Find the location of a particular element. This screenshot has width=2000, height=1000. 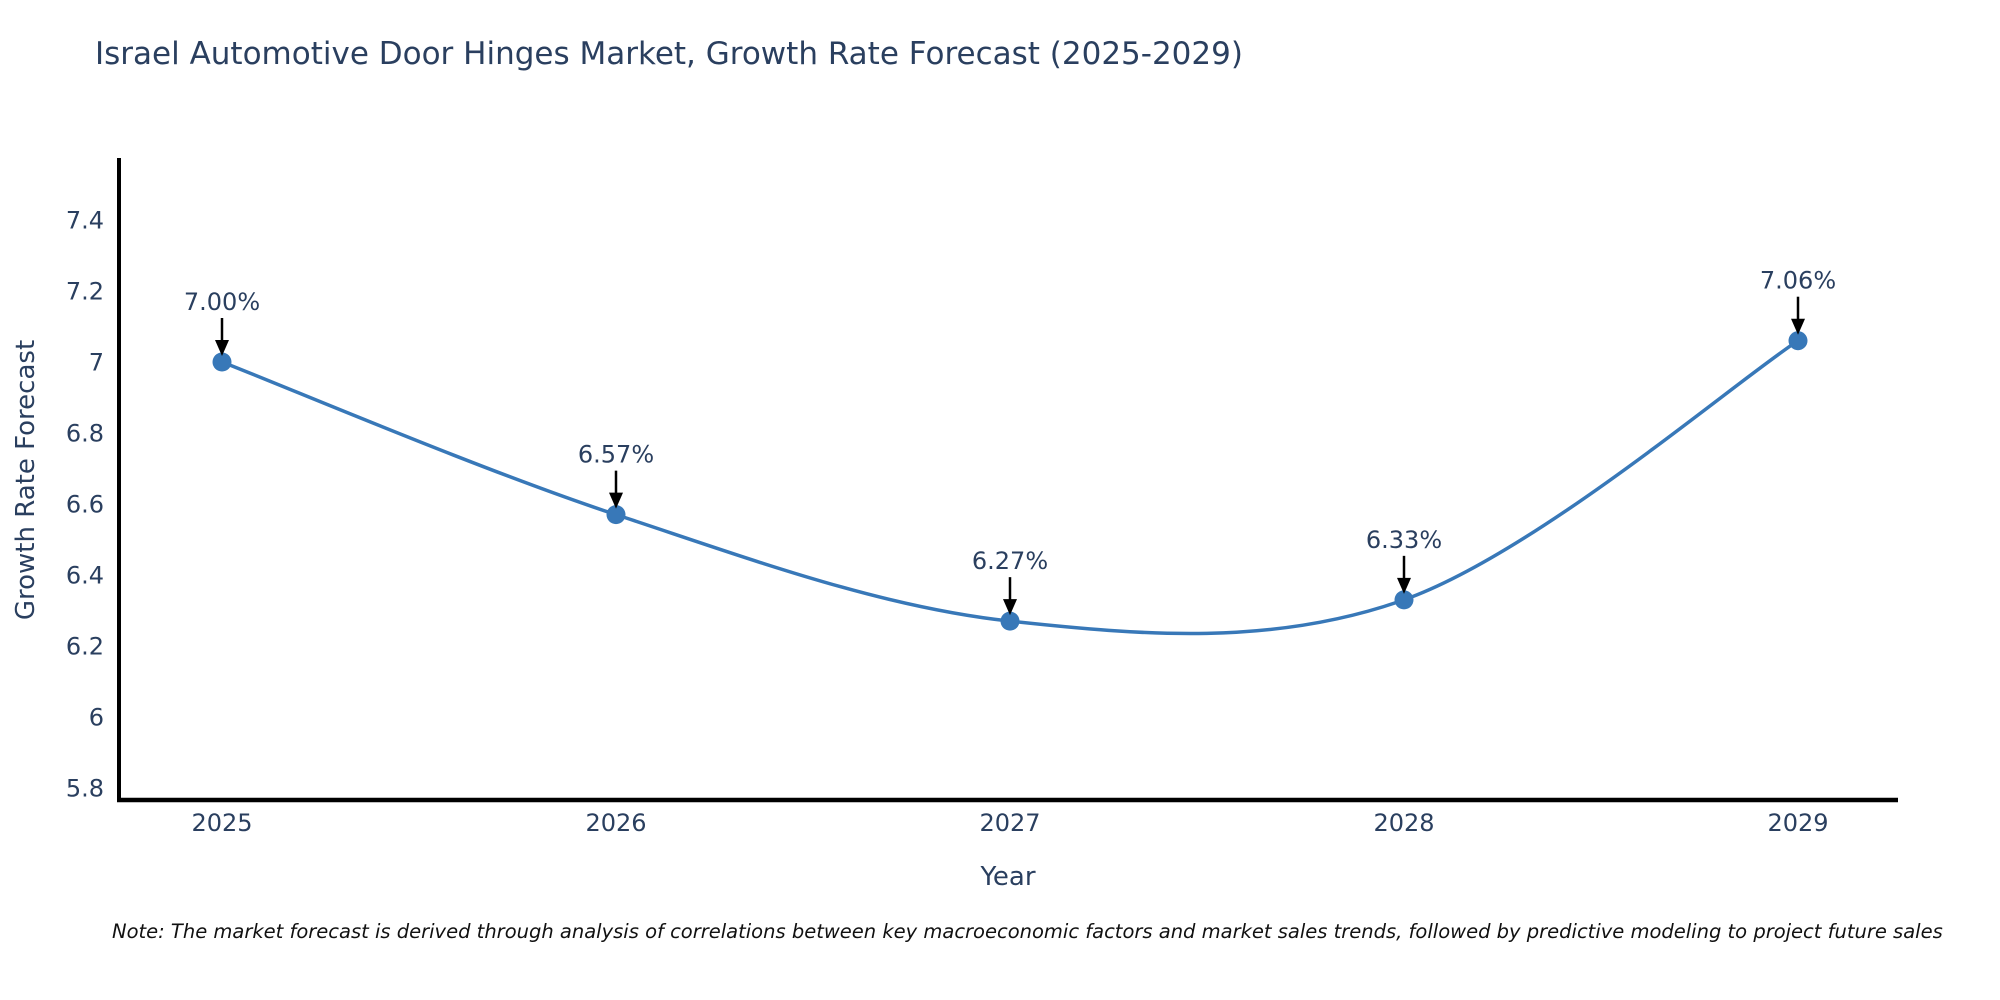

y-tick-label: 5.8 is located at coordinates (85, 789).